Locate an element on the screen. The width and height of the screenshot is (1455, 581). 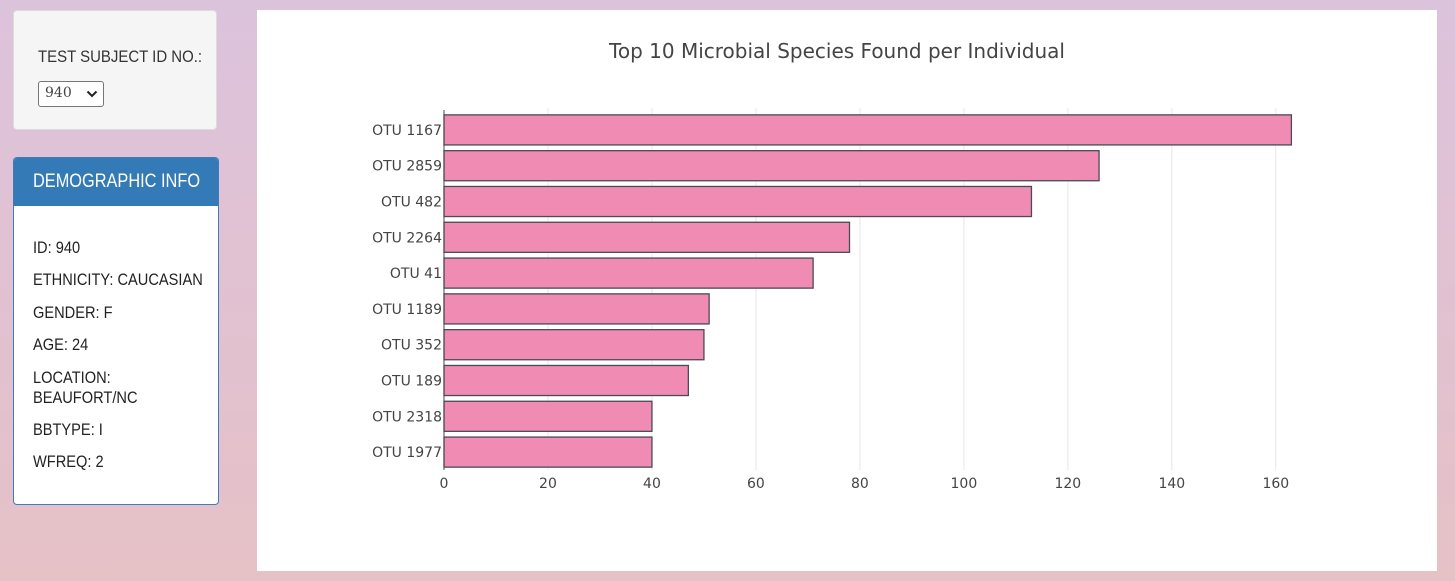
demographic-info-header: DEMOGRAPHIC INFO is located at coordinates (116, 182).